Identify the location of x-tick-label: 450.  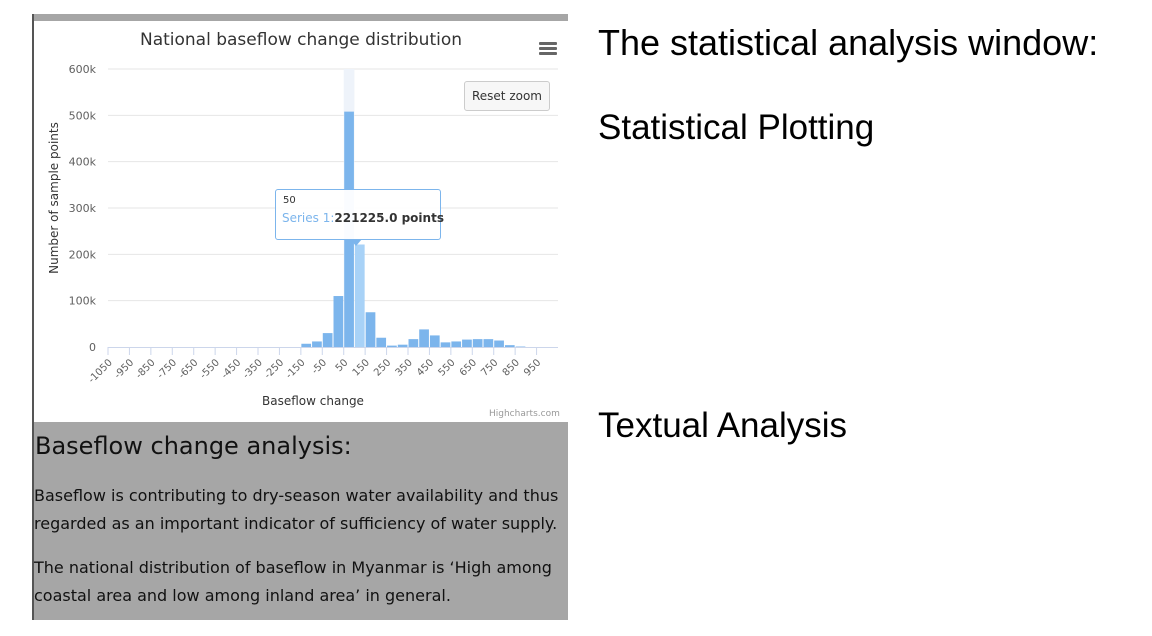
(425, 367).